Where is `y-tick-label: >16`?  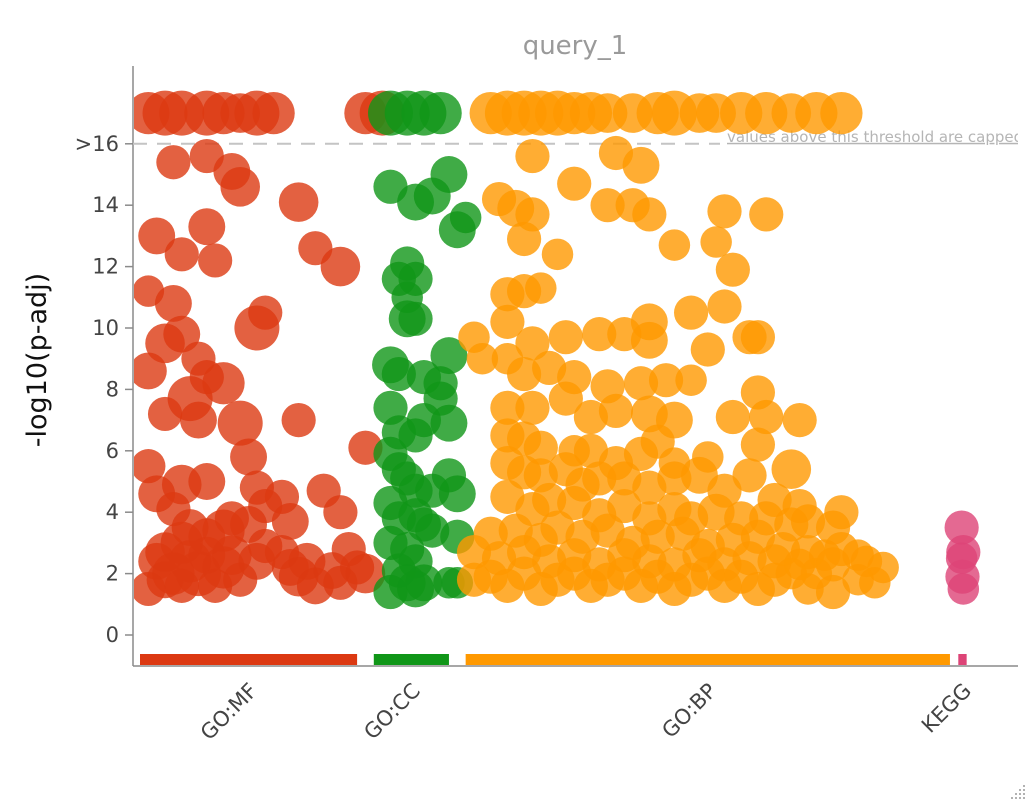 y-tick-label: >16 is located at coordinates (97, 144).